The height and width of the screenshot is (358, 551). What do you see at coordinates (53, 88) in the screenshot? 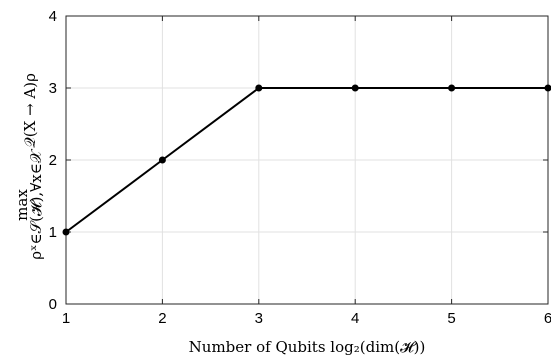
I see `y-tick-label: 3` at bounding box center [53, 88].